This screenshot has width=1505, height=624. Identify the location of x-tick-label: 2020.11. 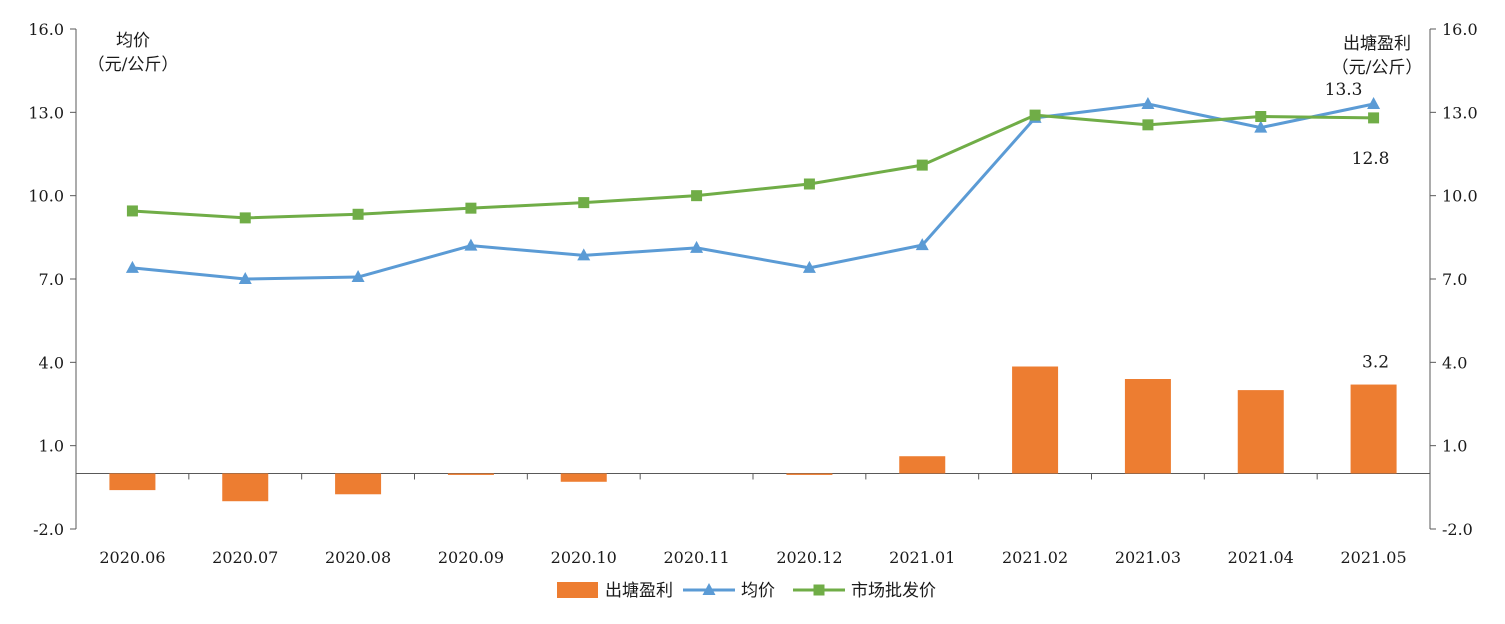
(696, 557).